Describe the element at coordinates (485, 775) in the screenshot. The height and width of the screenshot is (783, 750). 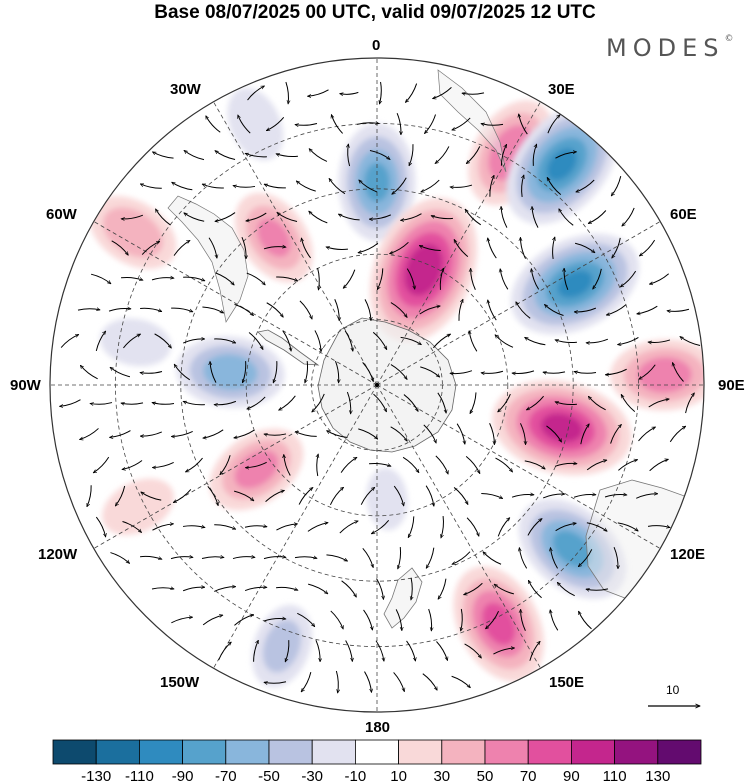
I see `colorbar-label: 50` at that location.